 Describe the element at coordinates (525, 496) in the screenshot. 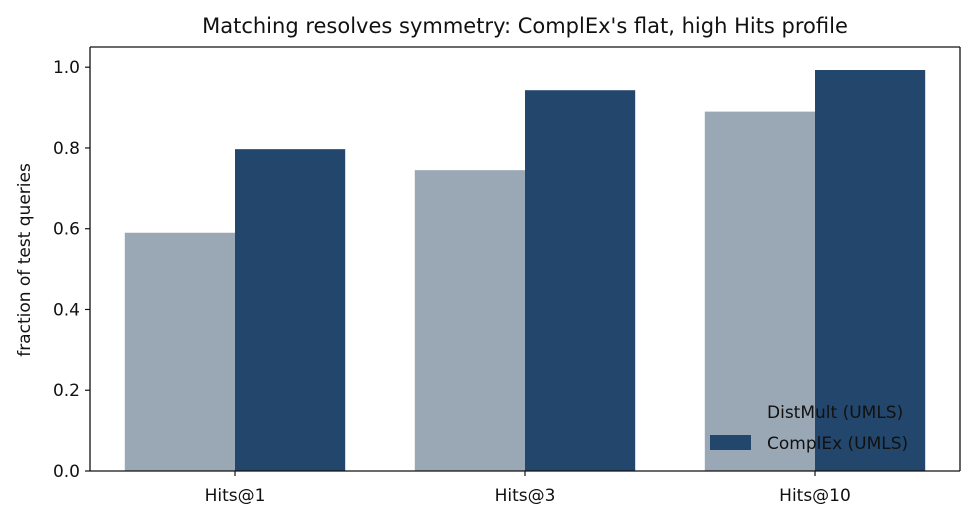

I see `x-tick-label: Hits@3` at that location.